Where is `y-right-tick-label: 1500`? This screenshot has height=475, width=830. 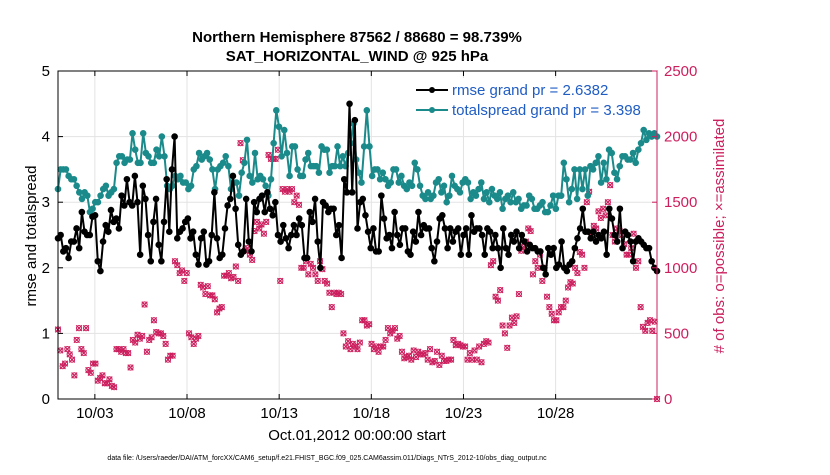
y-right-tick-label: 1500 is located at coordinates (680, 202).